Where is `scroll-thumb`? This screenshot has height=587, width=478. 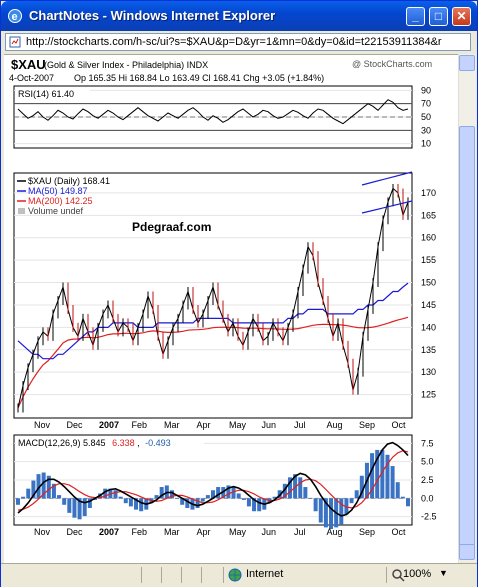 scroll-thumb is located at coordinates (467, 341).